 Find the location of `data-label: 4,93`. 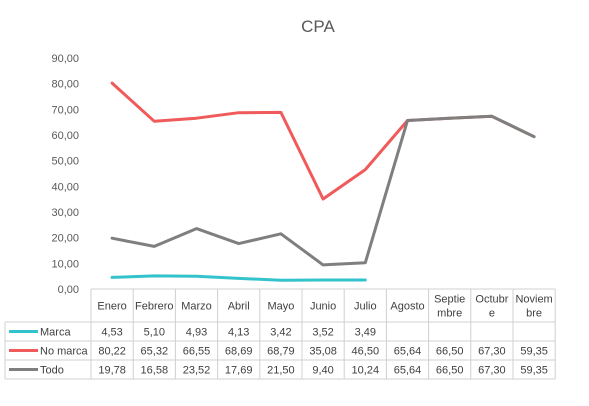

data-label: 4,93 is located at coordinates (196, 333).